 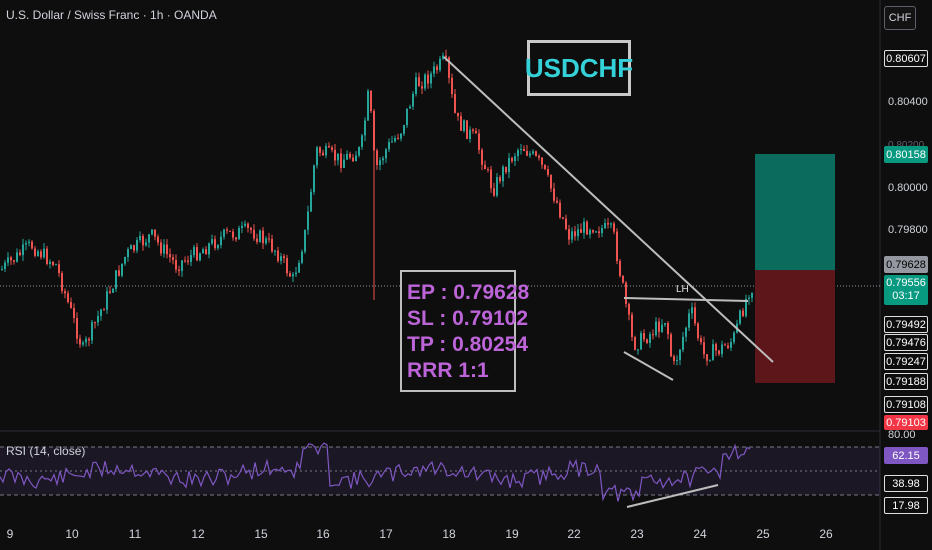 What do you see at coordinates (906, 361) in the screenshot?
I see `price-label: 0.79247` at bounding box center [906, 361].